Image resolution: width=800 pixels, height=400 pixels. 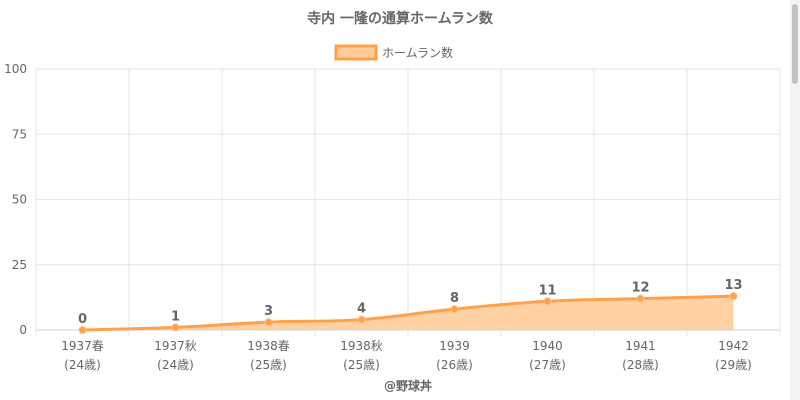 I want to click on x-tick-label: 1937秋, so click(x=175, y=346).